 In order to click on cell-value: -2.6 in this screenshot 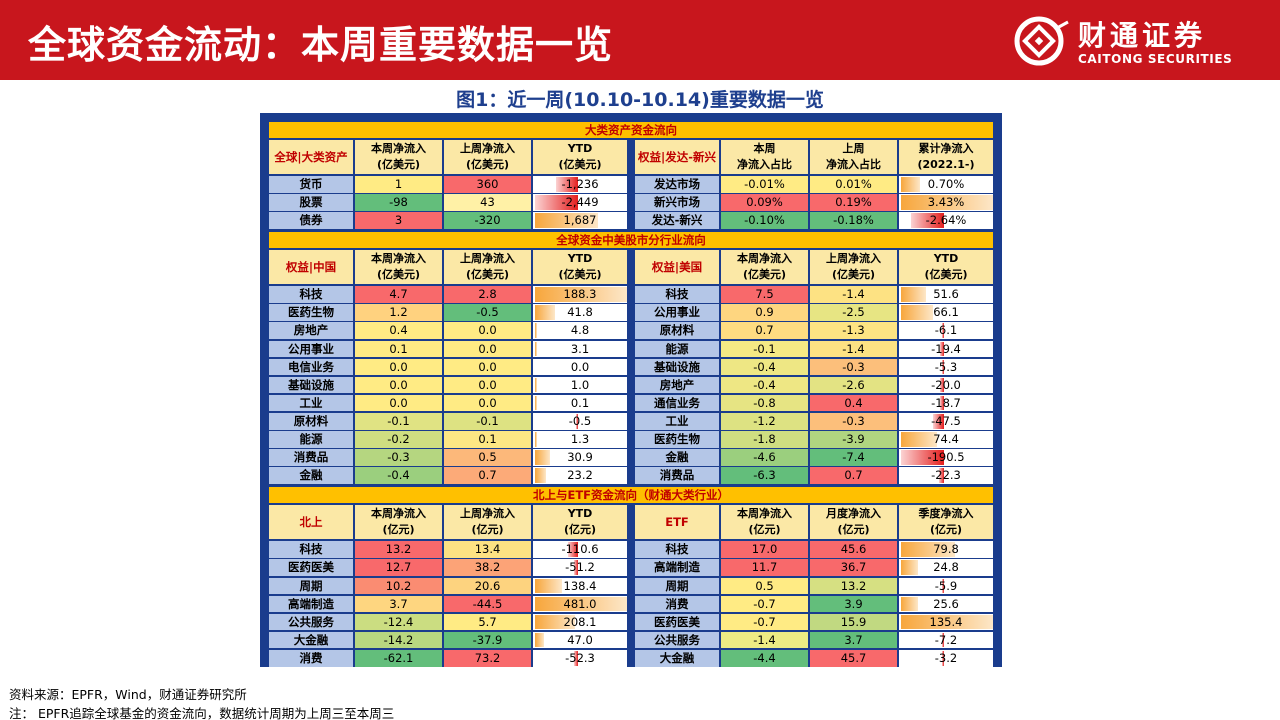, I will do `click(853, 384)`.